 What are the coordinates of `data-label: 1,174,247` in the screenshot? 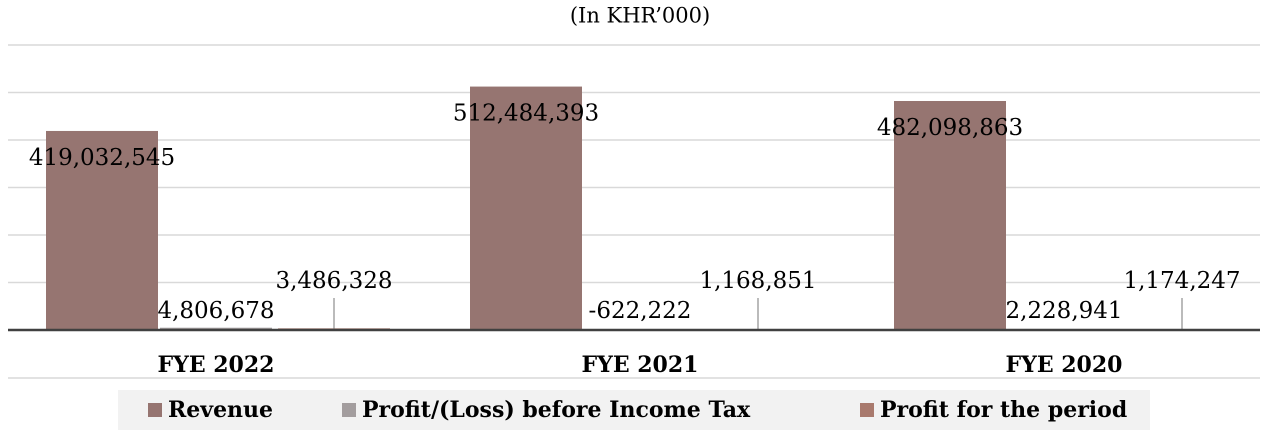 It's located at (1181, 281).